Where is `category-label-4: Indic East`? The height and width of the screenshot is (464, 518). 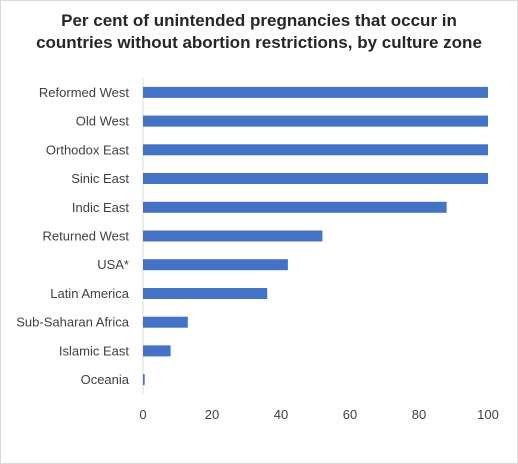
category-label-4: Indic East is located at coordinates (100, 207).